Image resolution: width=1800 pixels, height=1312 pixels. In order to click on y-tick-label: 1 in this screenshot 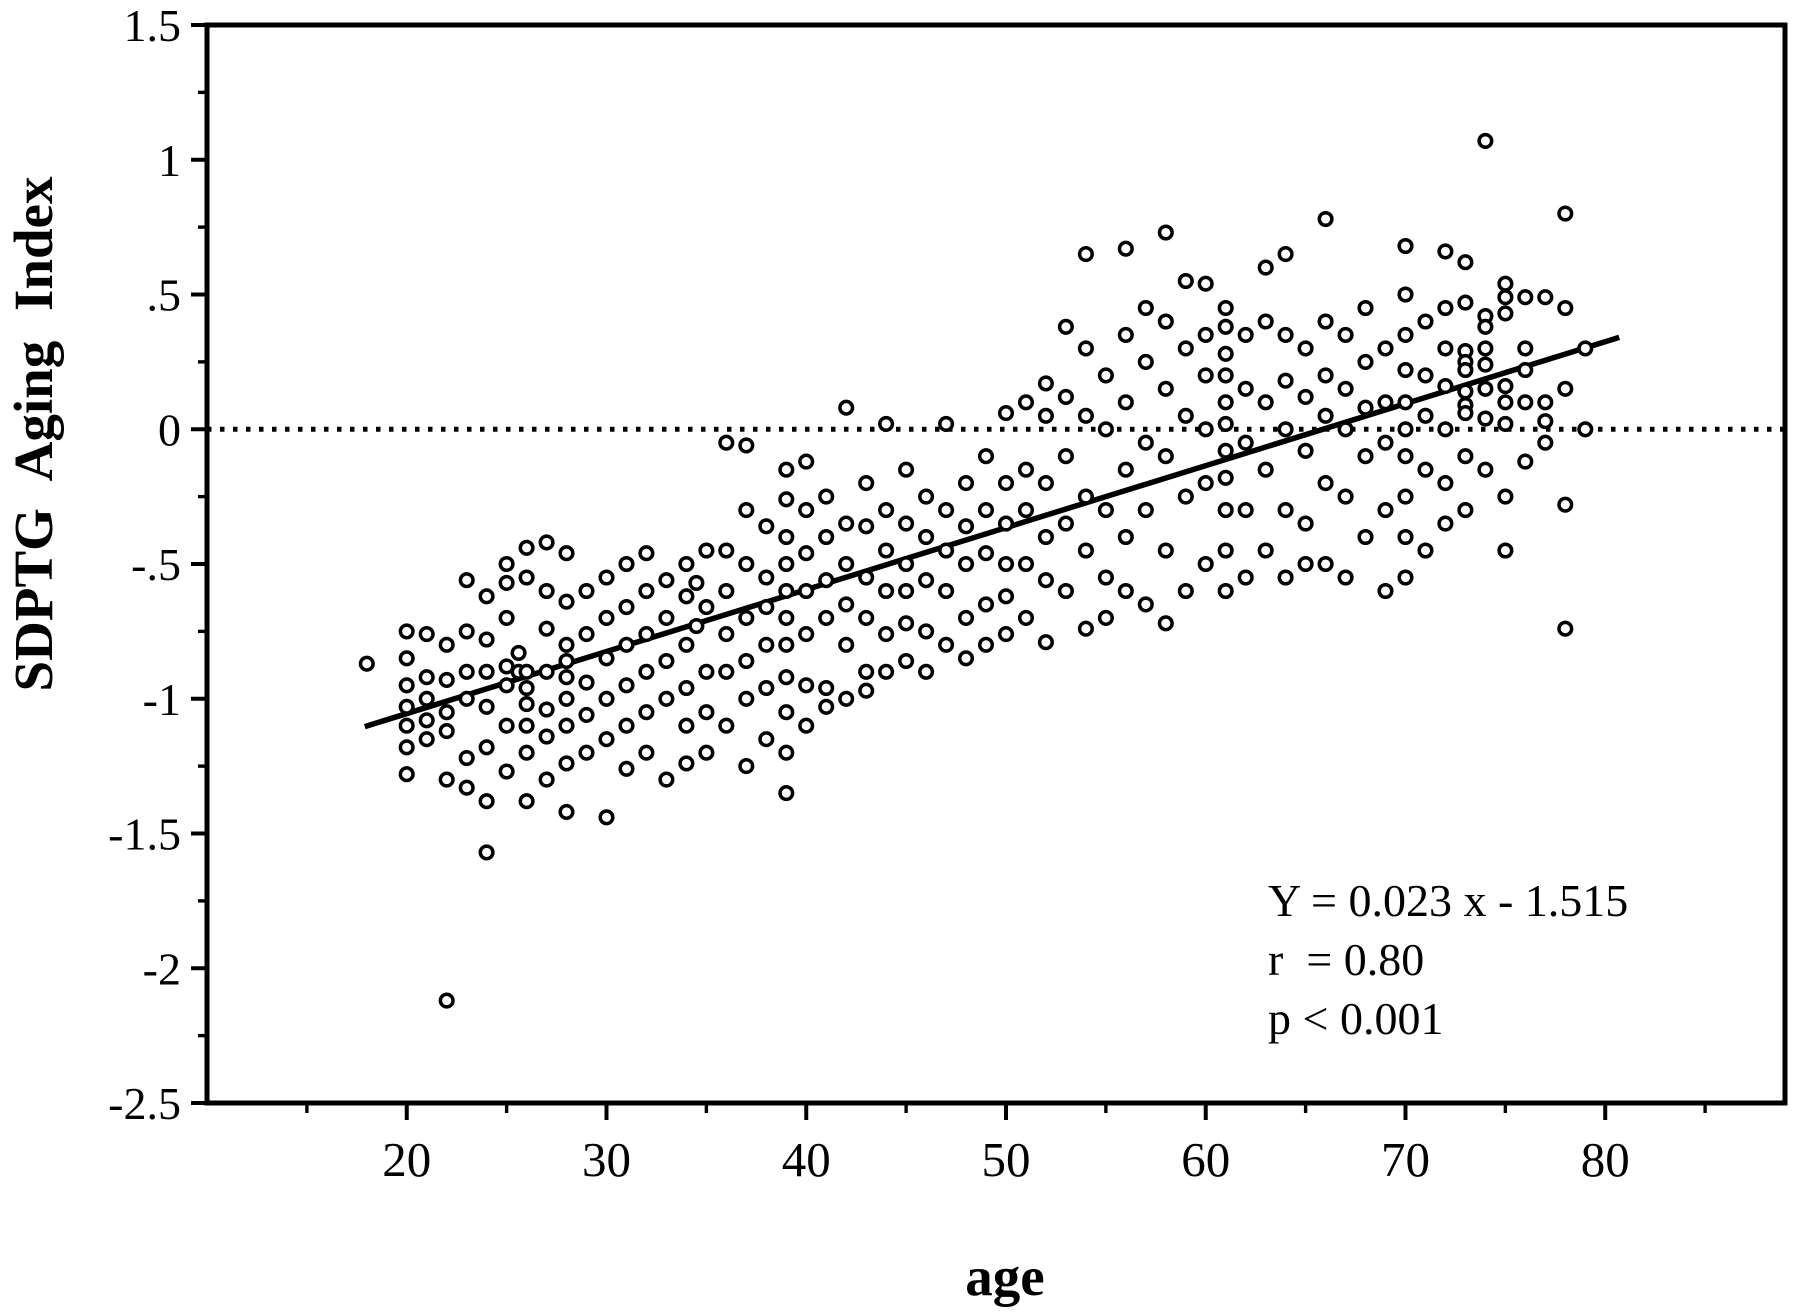, I will do `click(169, 160)`.